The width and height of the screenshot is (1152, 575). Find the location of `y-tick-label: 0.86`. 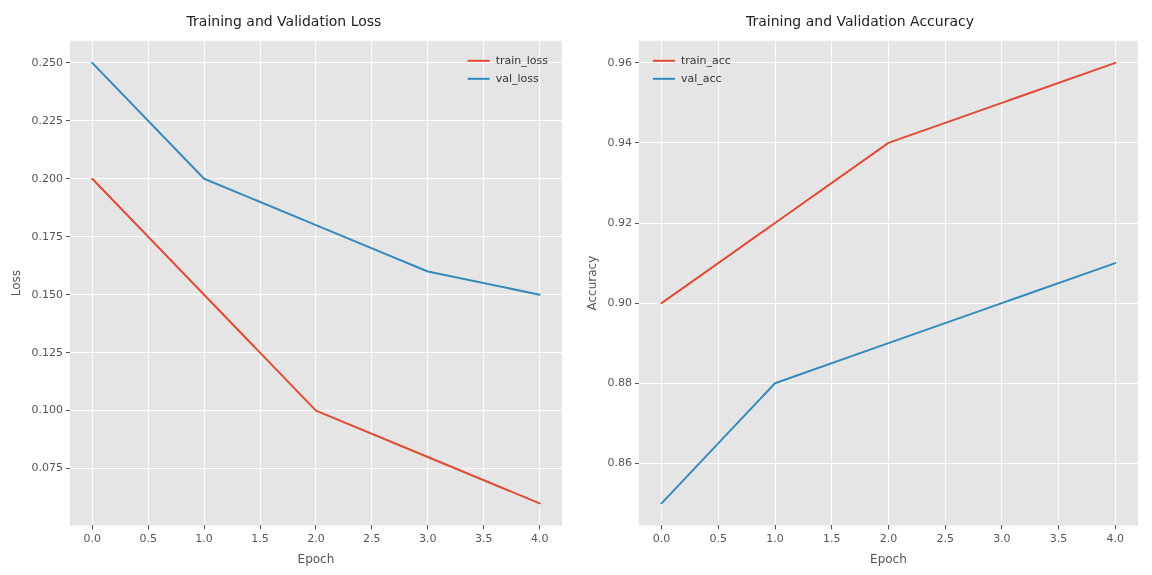

y-tick-label: 0.86 is located at coordinates (619, 463).